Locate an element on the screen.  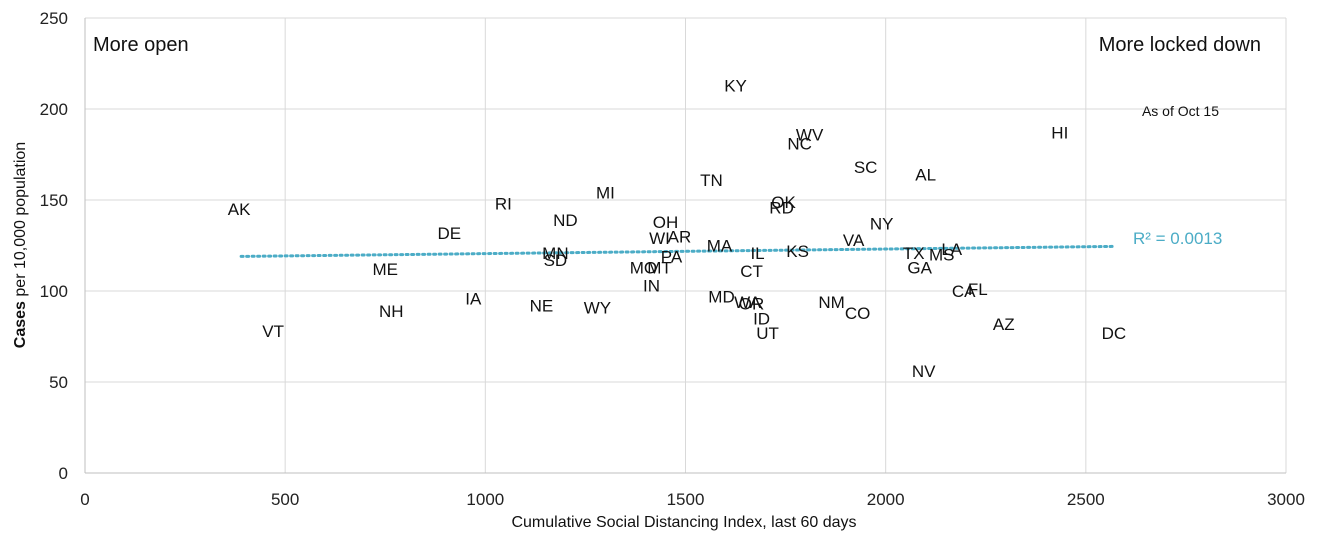
point-la: LA is located at coordinates (951, 249).